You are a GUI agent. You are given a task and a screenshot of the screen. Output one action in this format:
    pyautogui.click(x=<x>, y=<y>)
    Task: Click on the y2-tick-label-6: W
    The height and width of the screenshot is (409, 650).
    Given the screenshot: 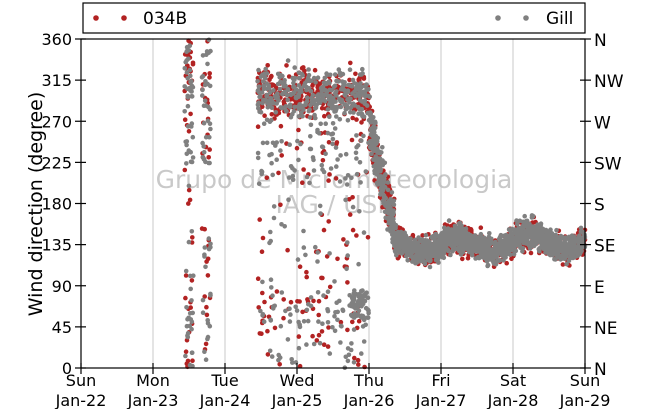 What is the action you would take?
    pyautogui.click(x=602, y=123)
    